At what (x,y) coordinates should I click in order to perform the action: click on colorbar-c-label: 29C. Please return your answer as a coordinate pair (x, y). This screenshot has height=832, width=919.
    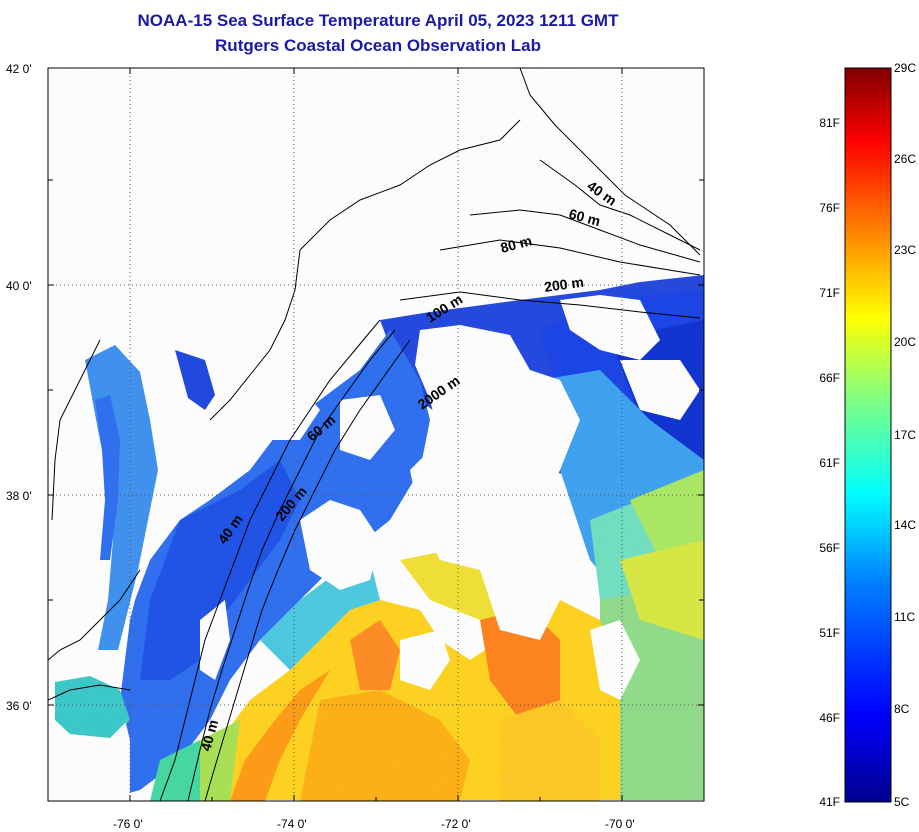
    Looking at the image, I should click on (905, 68).